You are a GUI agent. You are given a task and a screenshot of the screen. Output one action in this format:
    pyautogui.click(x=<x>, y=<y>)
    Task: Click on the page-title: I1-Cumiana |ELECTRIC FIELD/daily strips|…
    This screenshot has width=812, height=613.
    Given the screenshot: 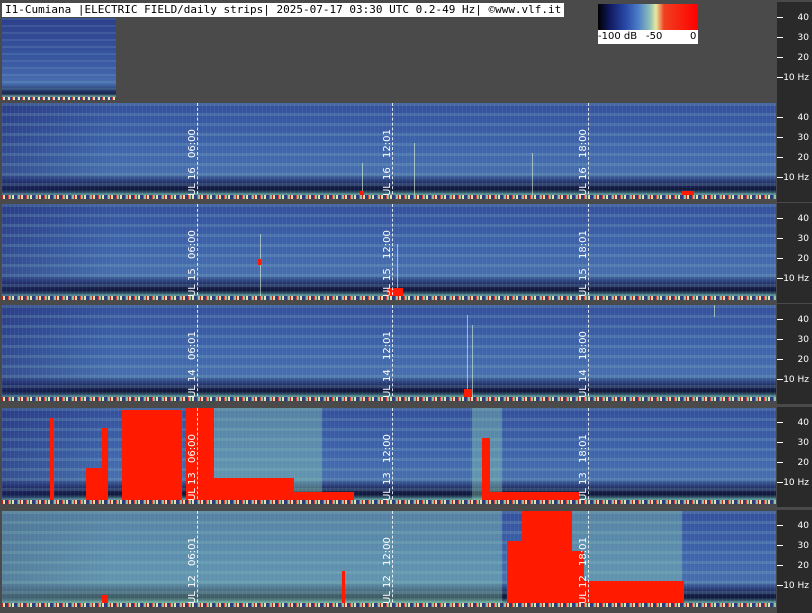 What is the action you would take?
    pyautogui.click(x=283, y=10)
    